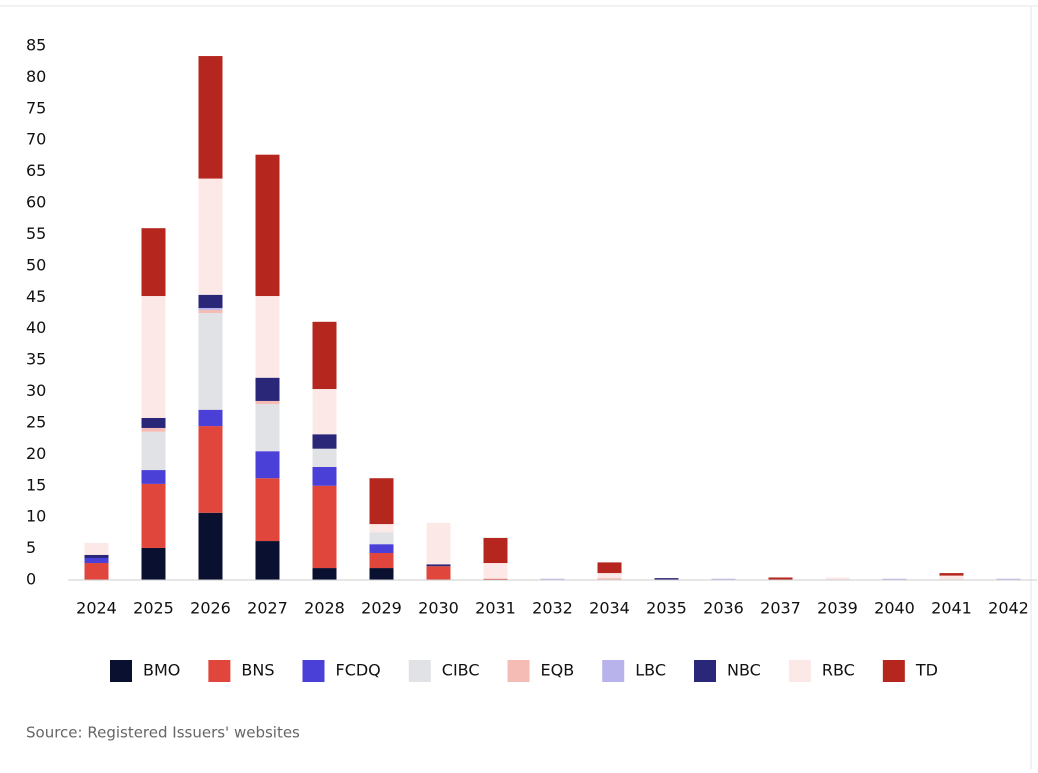 This screenshot has width=1038, height=773. What do you see at coordinates (461, 670) in the screenshot?
I see `legend-label: CIBC` at bounding box center [461, 670].